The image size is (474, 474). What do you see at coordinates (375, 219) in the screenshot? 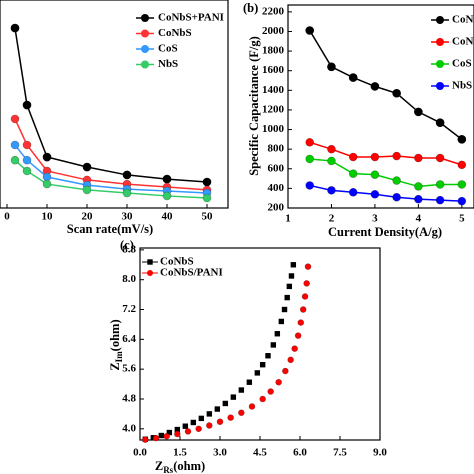
I see `x-tick-label: 3` at bounding box center [375, 219].